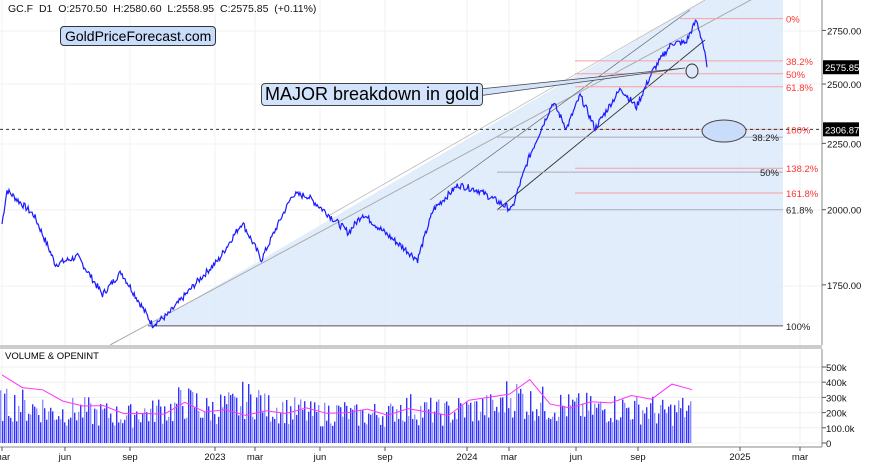 The height and width of the screenshot is (465, 875). What do you see at coordinates (21, 9) in the screenshot?
I see `symbol: GC.F` at bounding box center [21, 9].